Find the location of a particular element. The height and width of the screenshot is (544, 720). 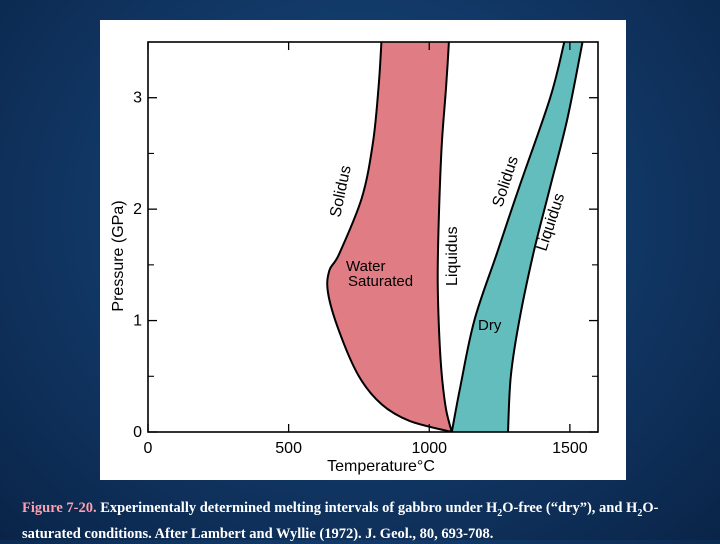

x-tick-label: 1000 is located at coordinates (429, 448).